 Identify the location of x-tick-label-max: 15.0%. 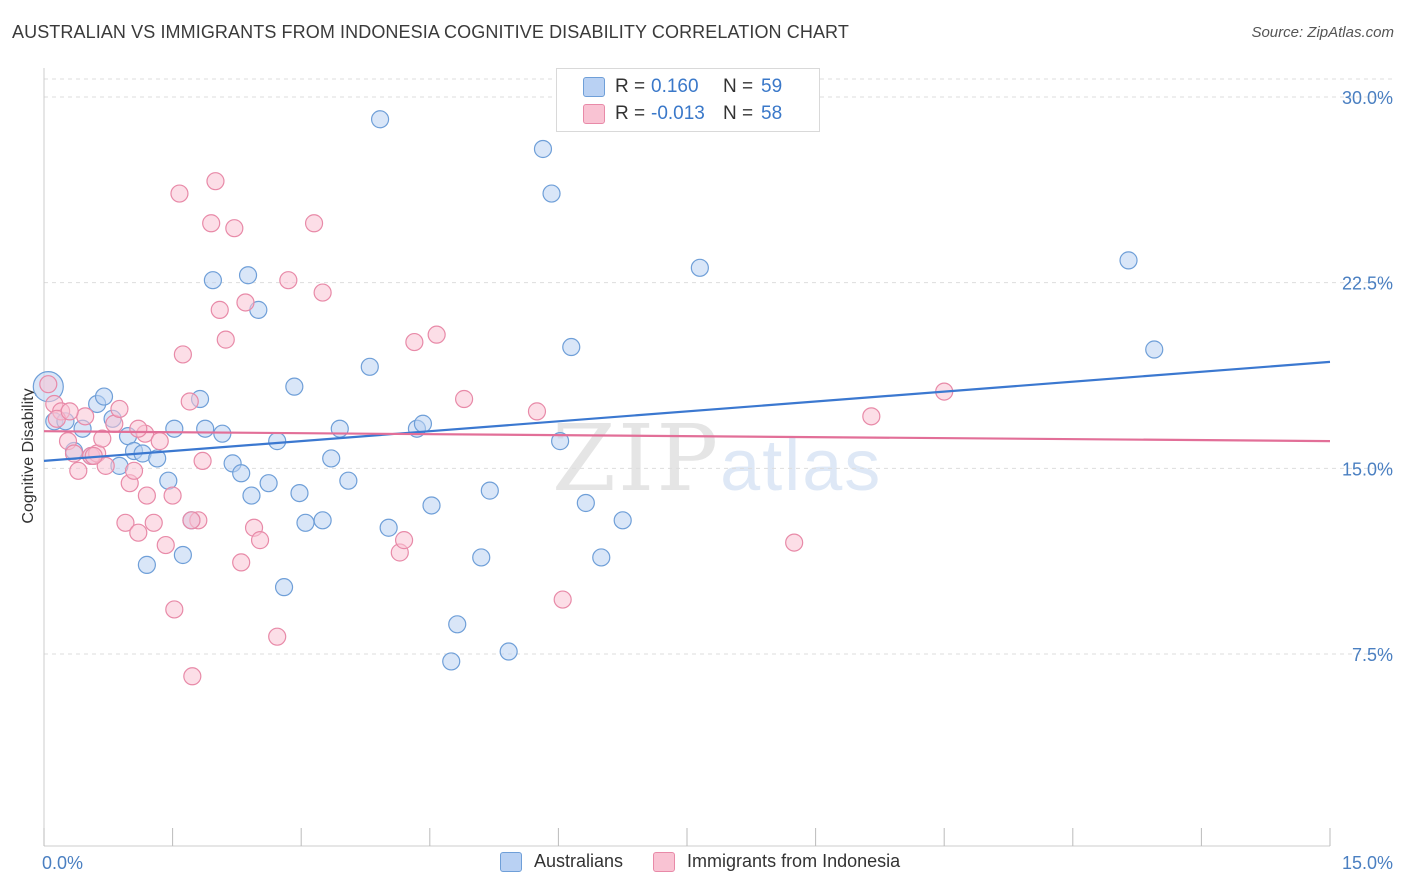
(1367, 863).